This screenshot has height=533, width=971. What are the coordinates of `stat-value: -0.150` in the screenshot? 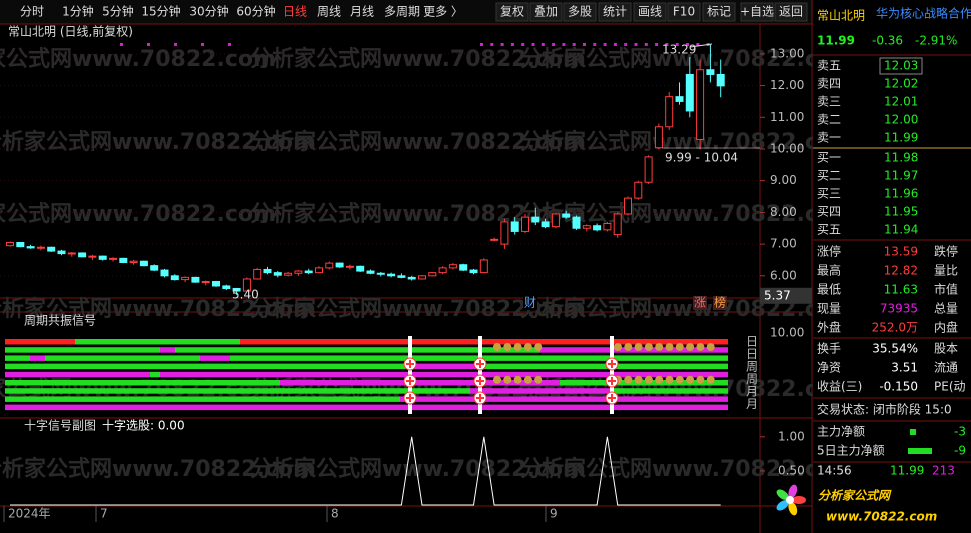 It's located at (898, 387).